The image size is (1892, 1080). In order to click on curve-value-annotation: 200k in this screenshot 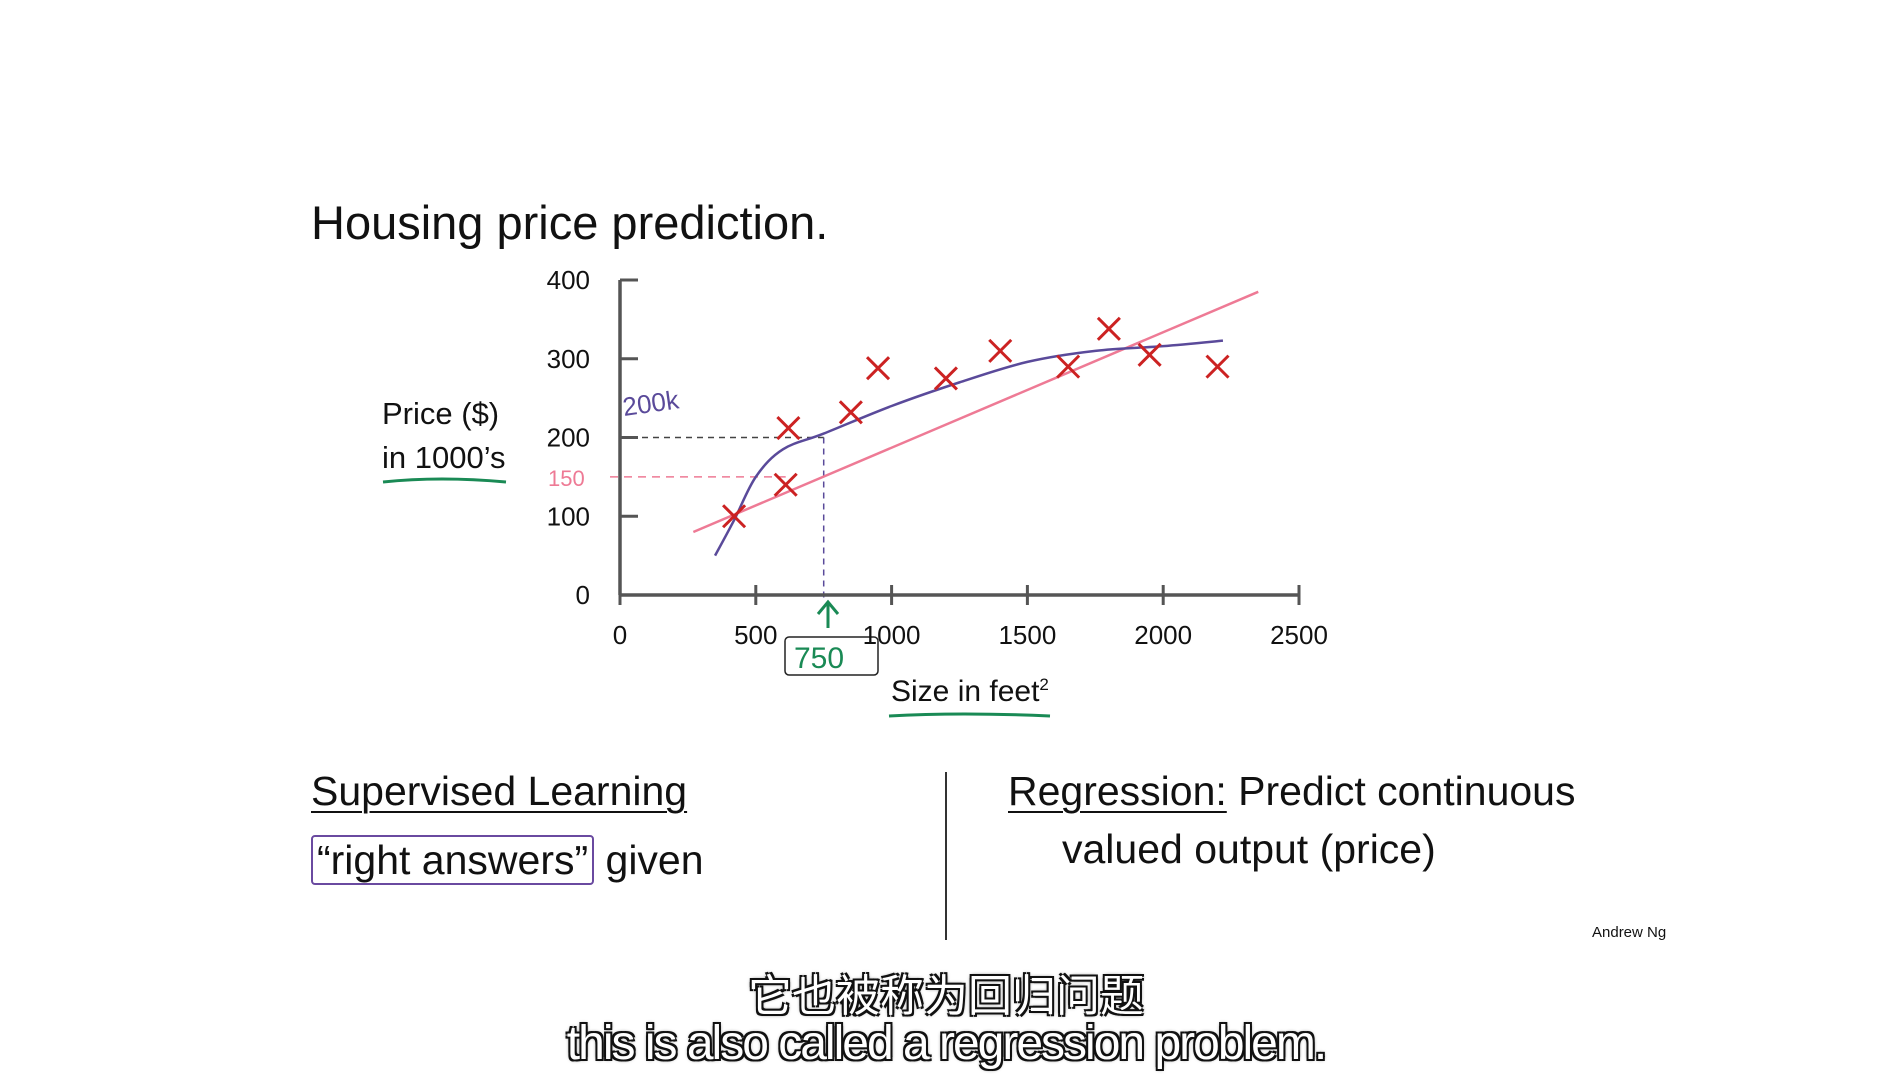, I will do `click(651, 403)`.